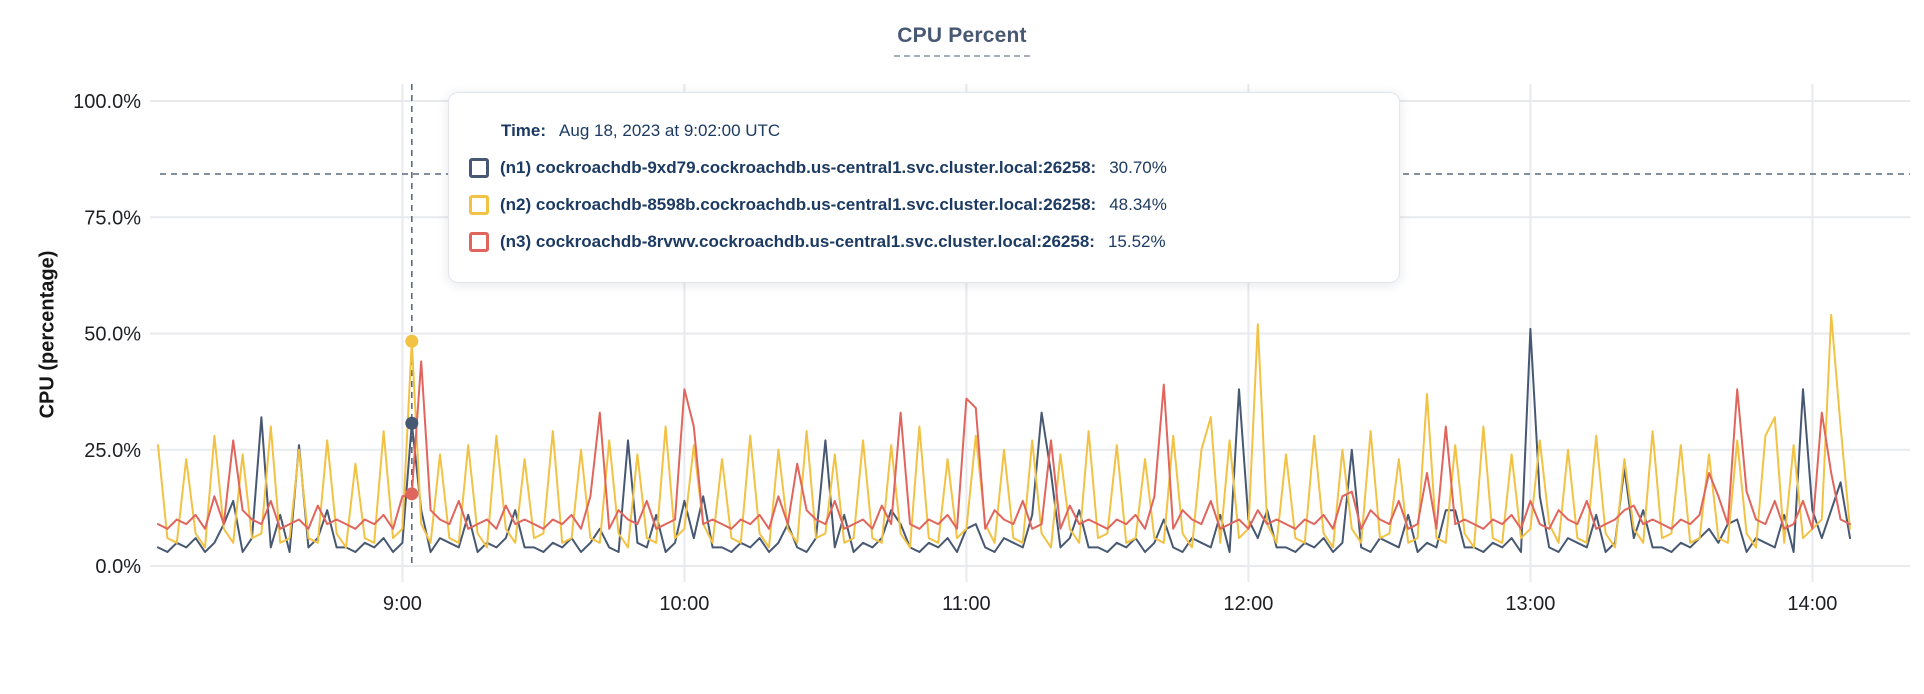 The width and height of the screenshot is (1924, 694). What do you see at coordinates (1530, 604) in the screenshot?
I see `x-tick-label-13:00: 13:00` at bounding box center [1530, 604].